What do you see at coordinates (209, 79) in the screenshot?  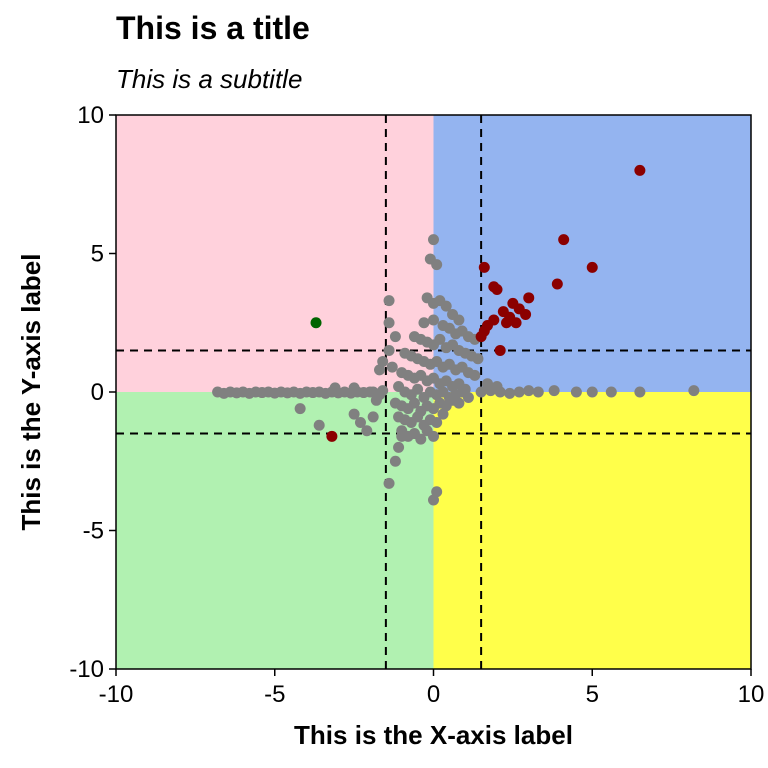 I see `chart-subtitle: This is a subtitle` at bounding box center [209, 79].